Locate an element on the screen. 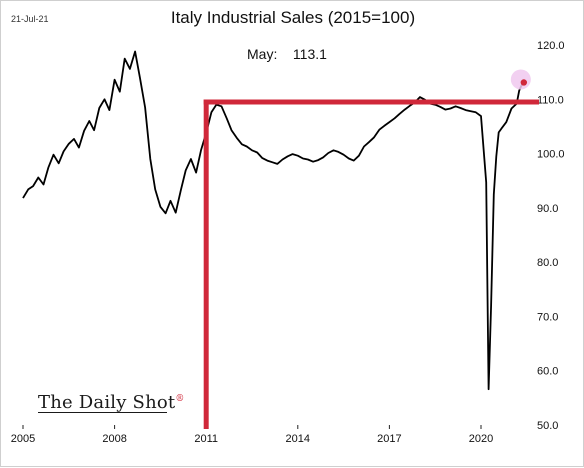 The image size is (584, 468). y-tick-label: 90.0 is located at coordinates (547, 209).